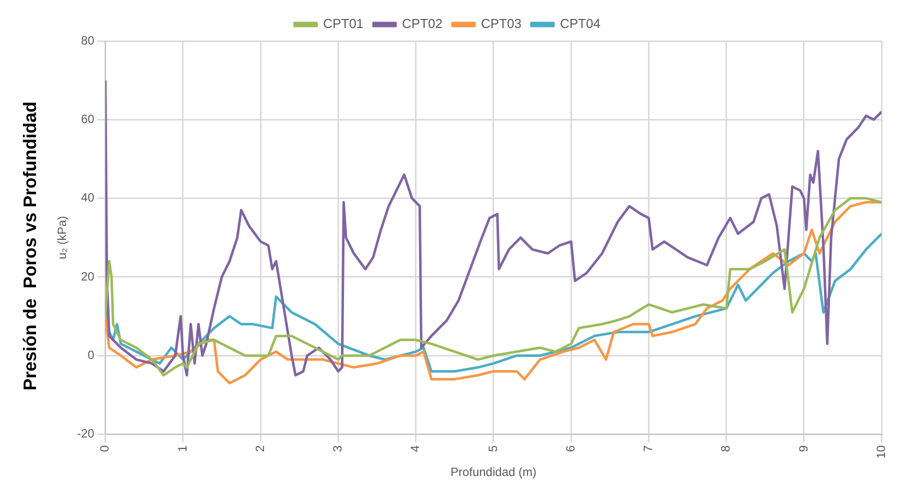 This screenshot has height=488, width=899. Describe the element at coordinates (803, 448) in the screenshot. I see `x-tick-label: 9` at that location.